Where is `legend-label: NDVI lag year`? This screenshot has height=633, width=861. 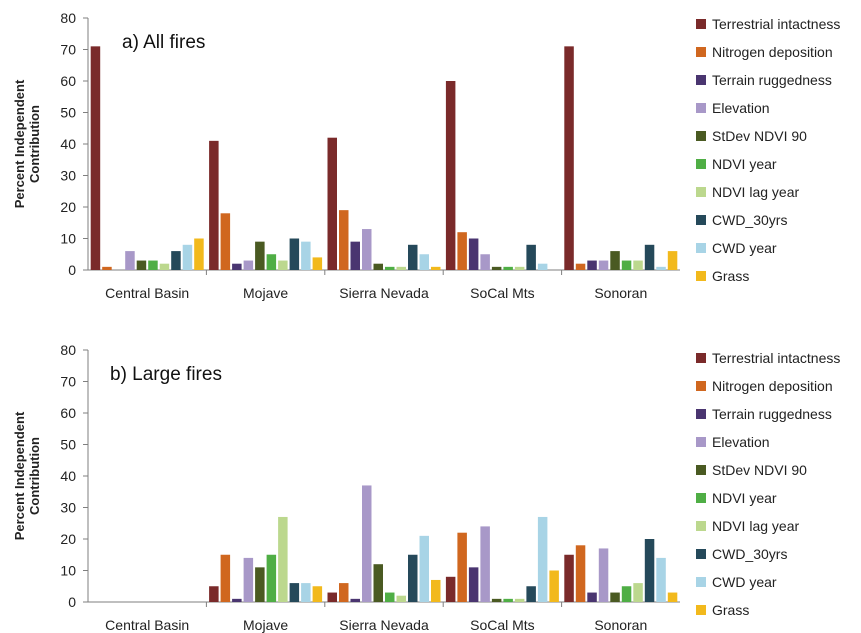
legend-label: NDVI lag year is located at coordinates (755, 192).